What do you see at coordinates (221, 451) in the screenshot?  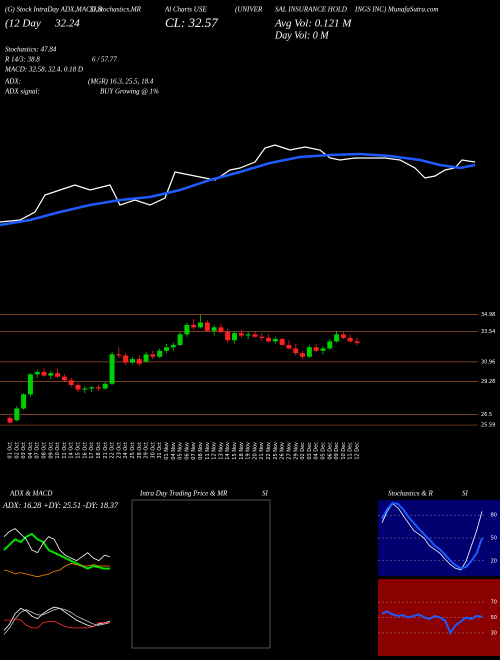 I see `x-tick-label: 13 Nov` at bounding box center [221, 451].